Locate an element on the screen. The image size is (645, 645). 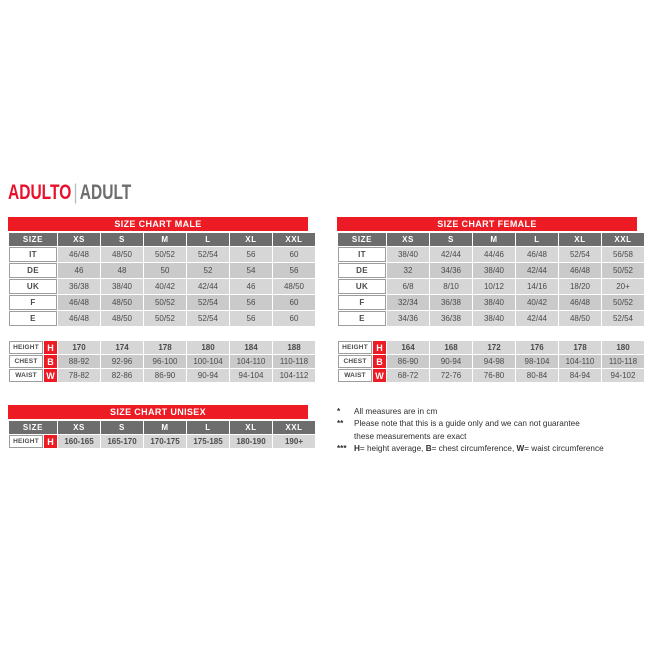
table-cell: 96-100 is located at coordinates (165, 361).